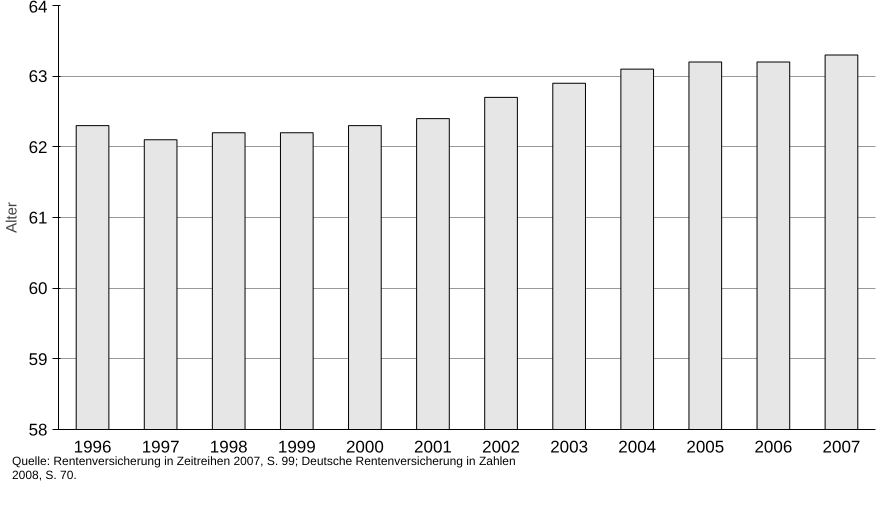 The height and width of the screenshot is (532, 896). What do you see at coordinates (38, 430) in the screenshot?
I see `y-tick-label: 58` at bounding box center [38, 430].